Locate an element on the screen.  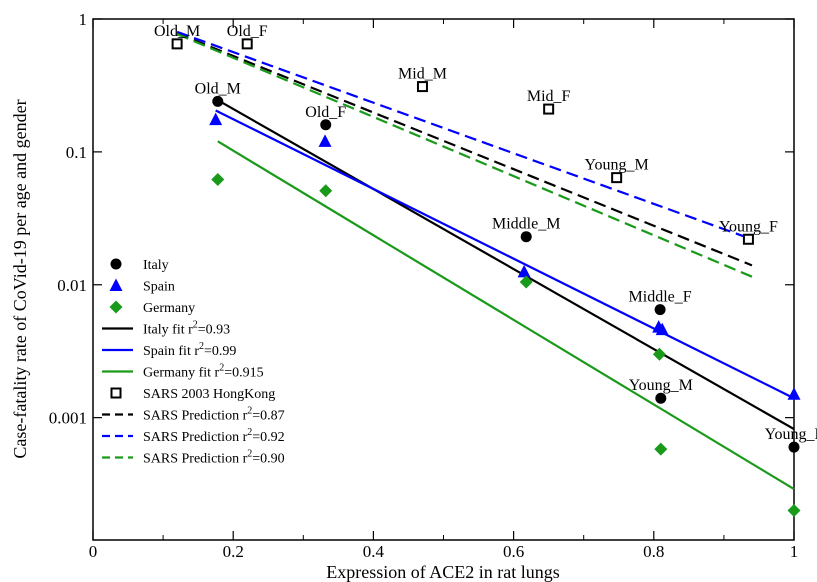
legend-label: Spain is located at coordinates (159, 287).